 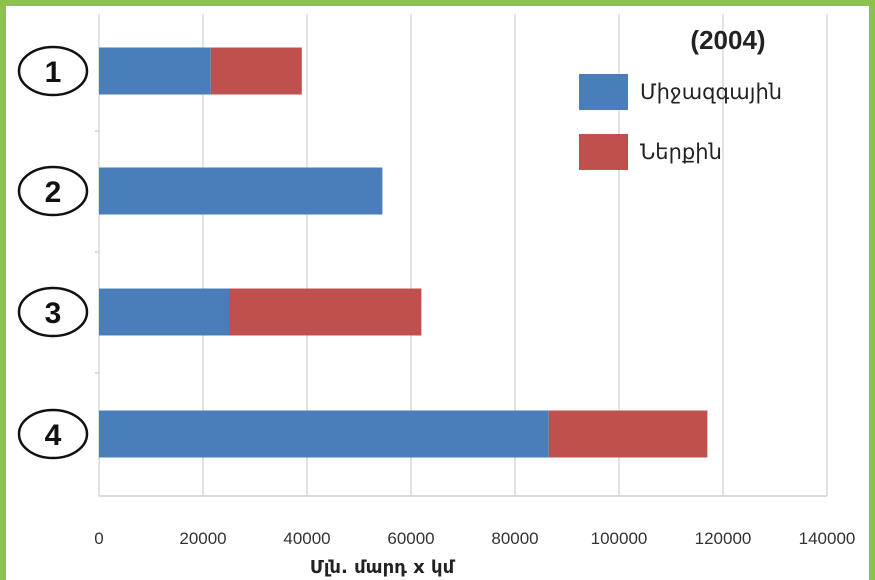 What do you see at coordinates (727, 40) in the screenshot?
I see `chart-title: (2004)` at bounding box center [727, 40].